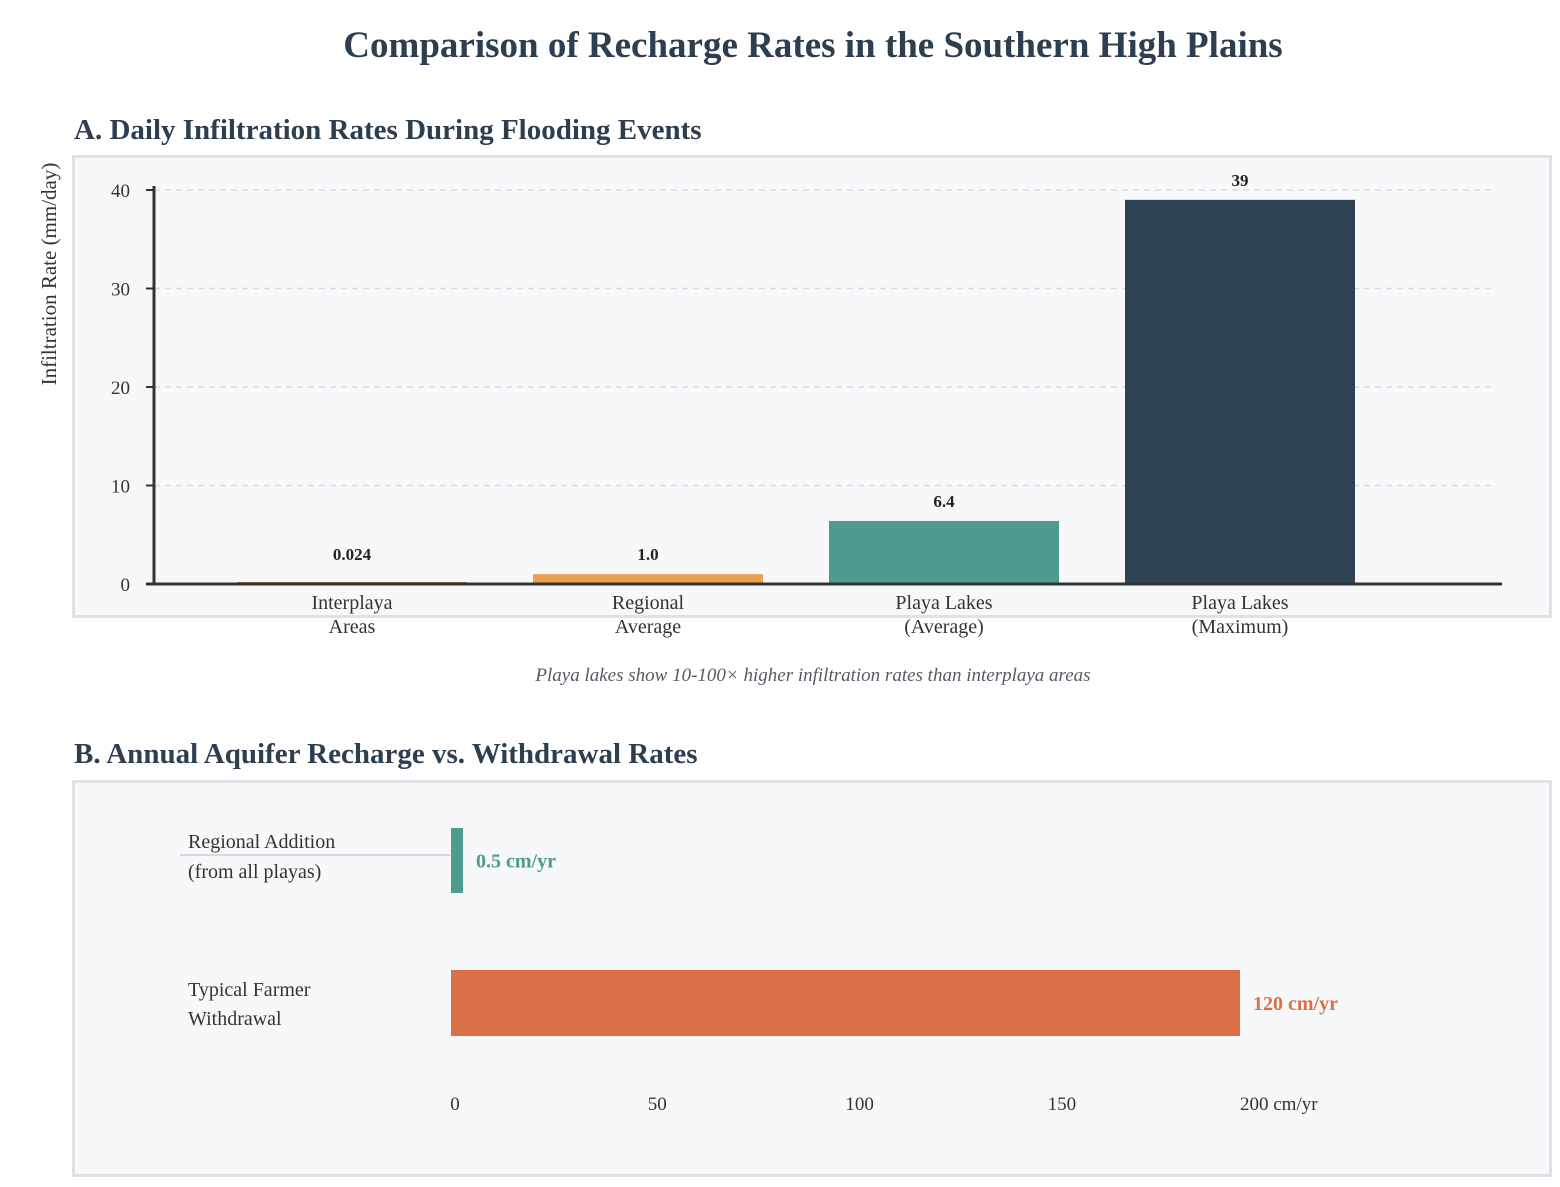 This screenshot has width=1560, height=1187. Describe the element at coordinates (126, 585) in the screenshot. I see `y-tick-label: 0` at that location.